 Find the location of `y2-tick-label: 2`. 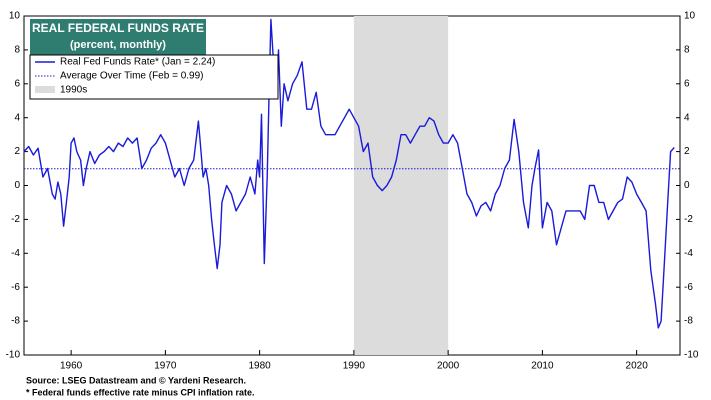

y2-tick-label: 2 is located at coordinates (687, 151).